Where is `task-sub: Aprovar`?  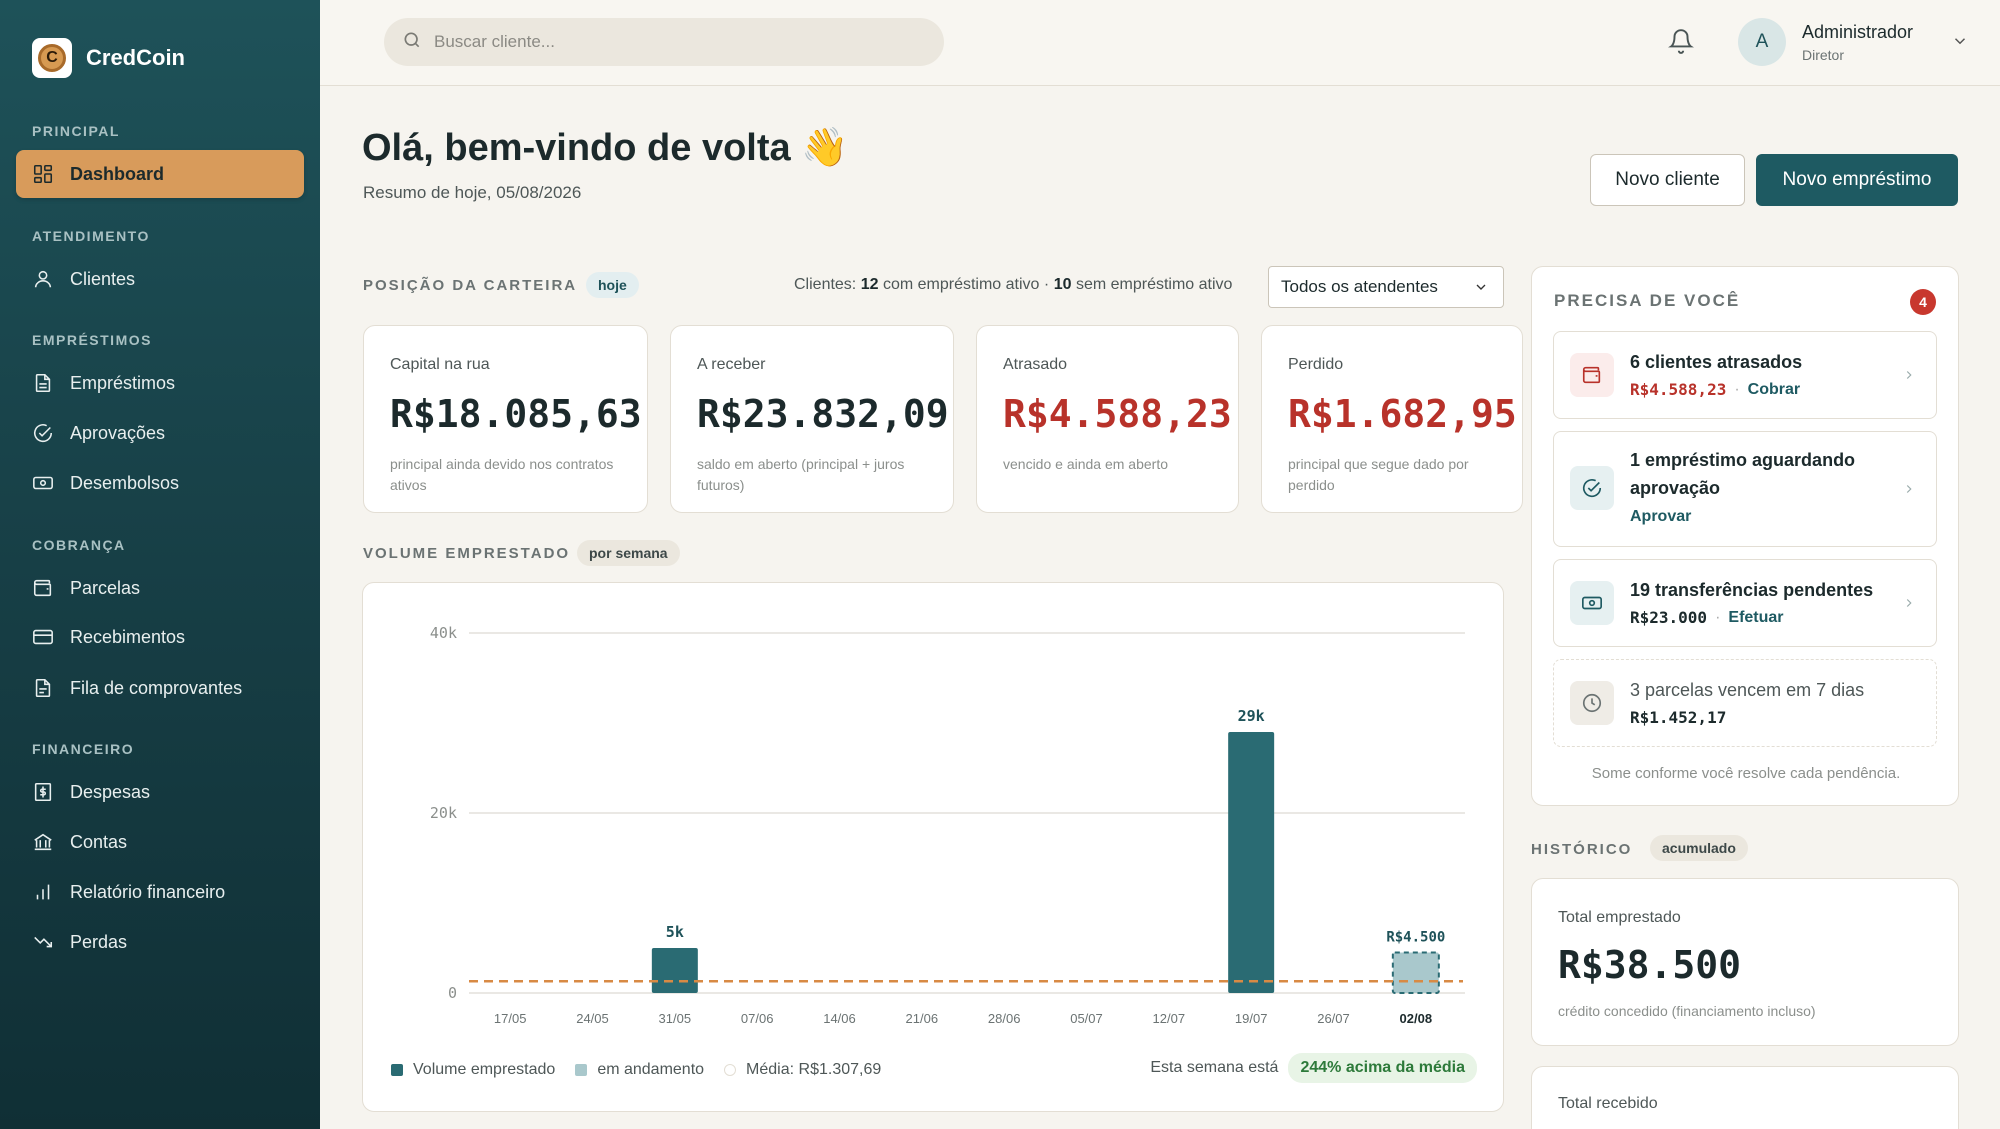 task-sub: Aprovar is located at coordinates (1660, 517).